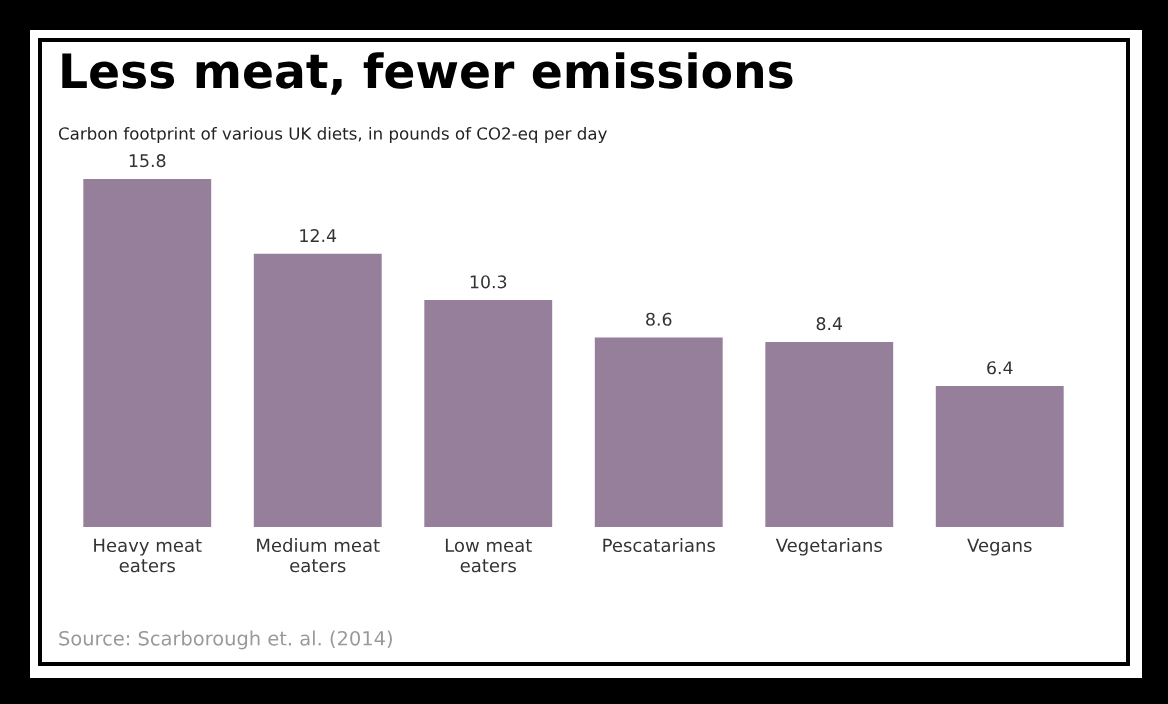 This screenshot has width=1168, height=704. Describe the element at coordinates (1000, 368) in the screenshot. I see `data-label: 6.4` at that location.